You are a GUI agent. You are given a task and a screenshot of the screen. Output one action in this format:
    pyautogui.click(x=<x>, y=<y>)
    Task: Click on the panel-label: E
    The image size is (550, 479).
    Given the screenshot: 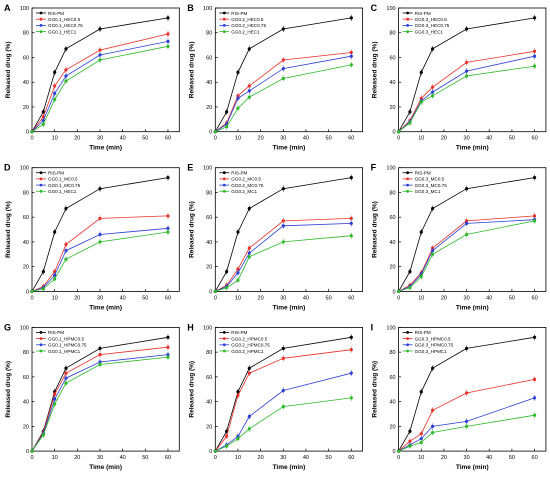 What is the action you would take?
    pyautogui.click(x=190, y=168)
    